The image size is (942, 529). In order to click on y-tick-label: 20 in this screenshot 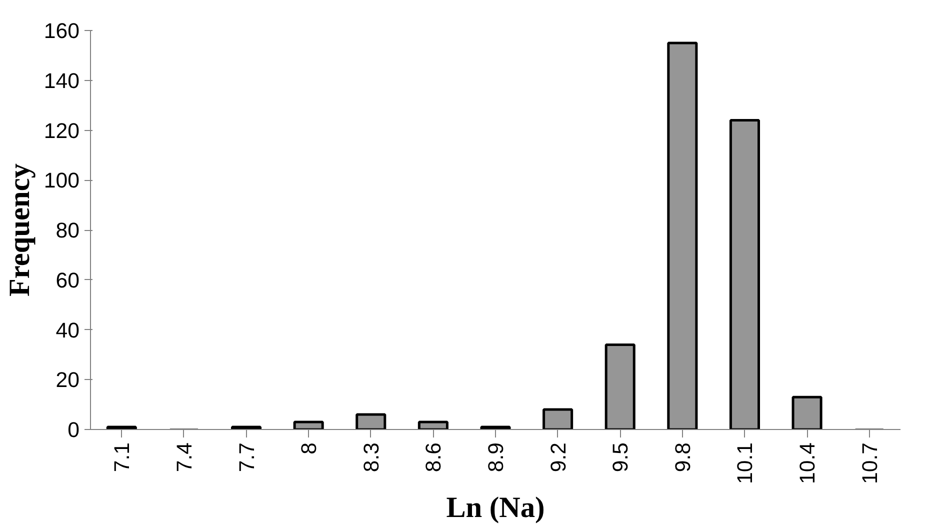, I will do `click(68, 380)`.